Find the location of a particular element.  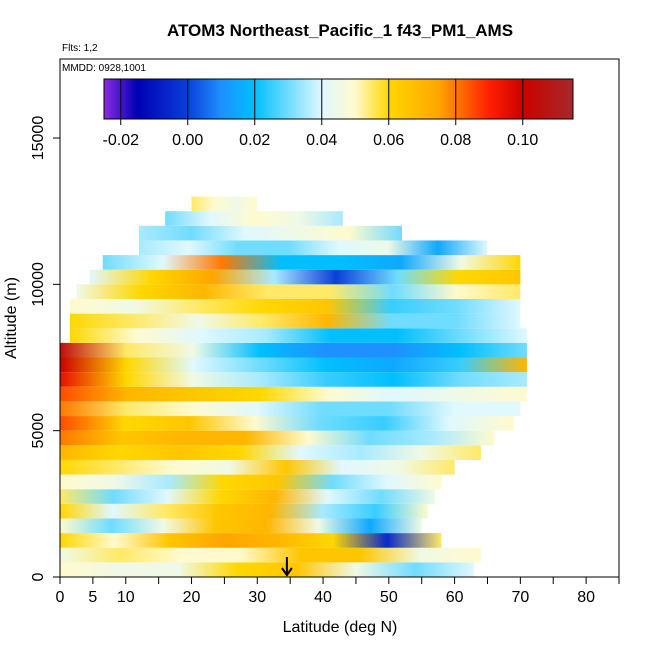

y-tick-label: 5000 is located at coordinates (38, 431).